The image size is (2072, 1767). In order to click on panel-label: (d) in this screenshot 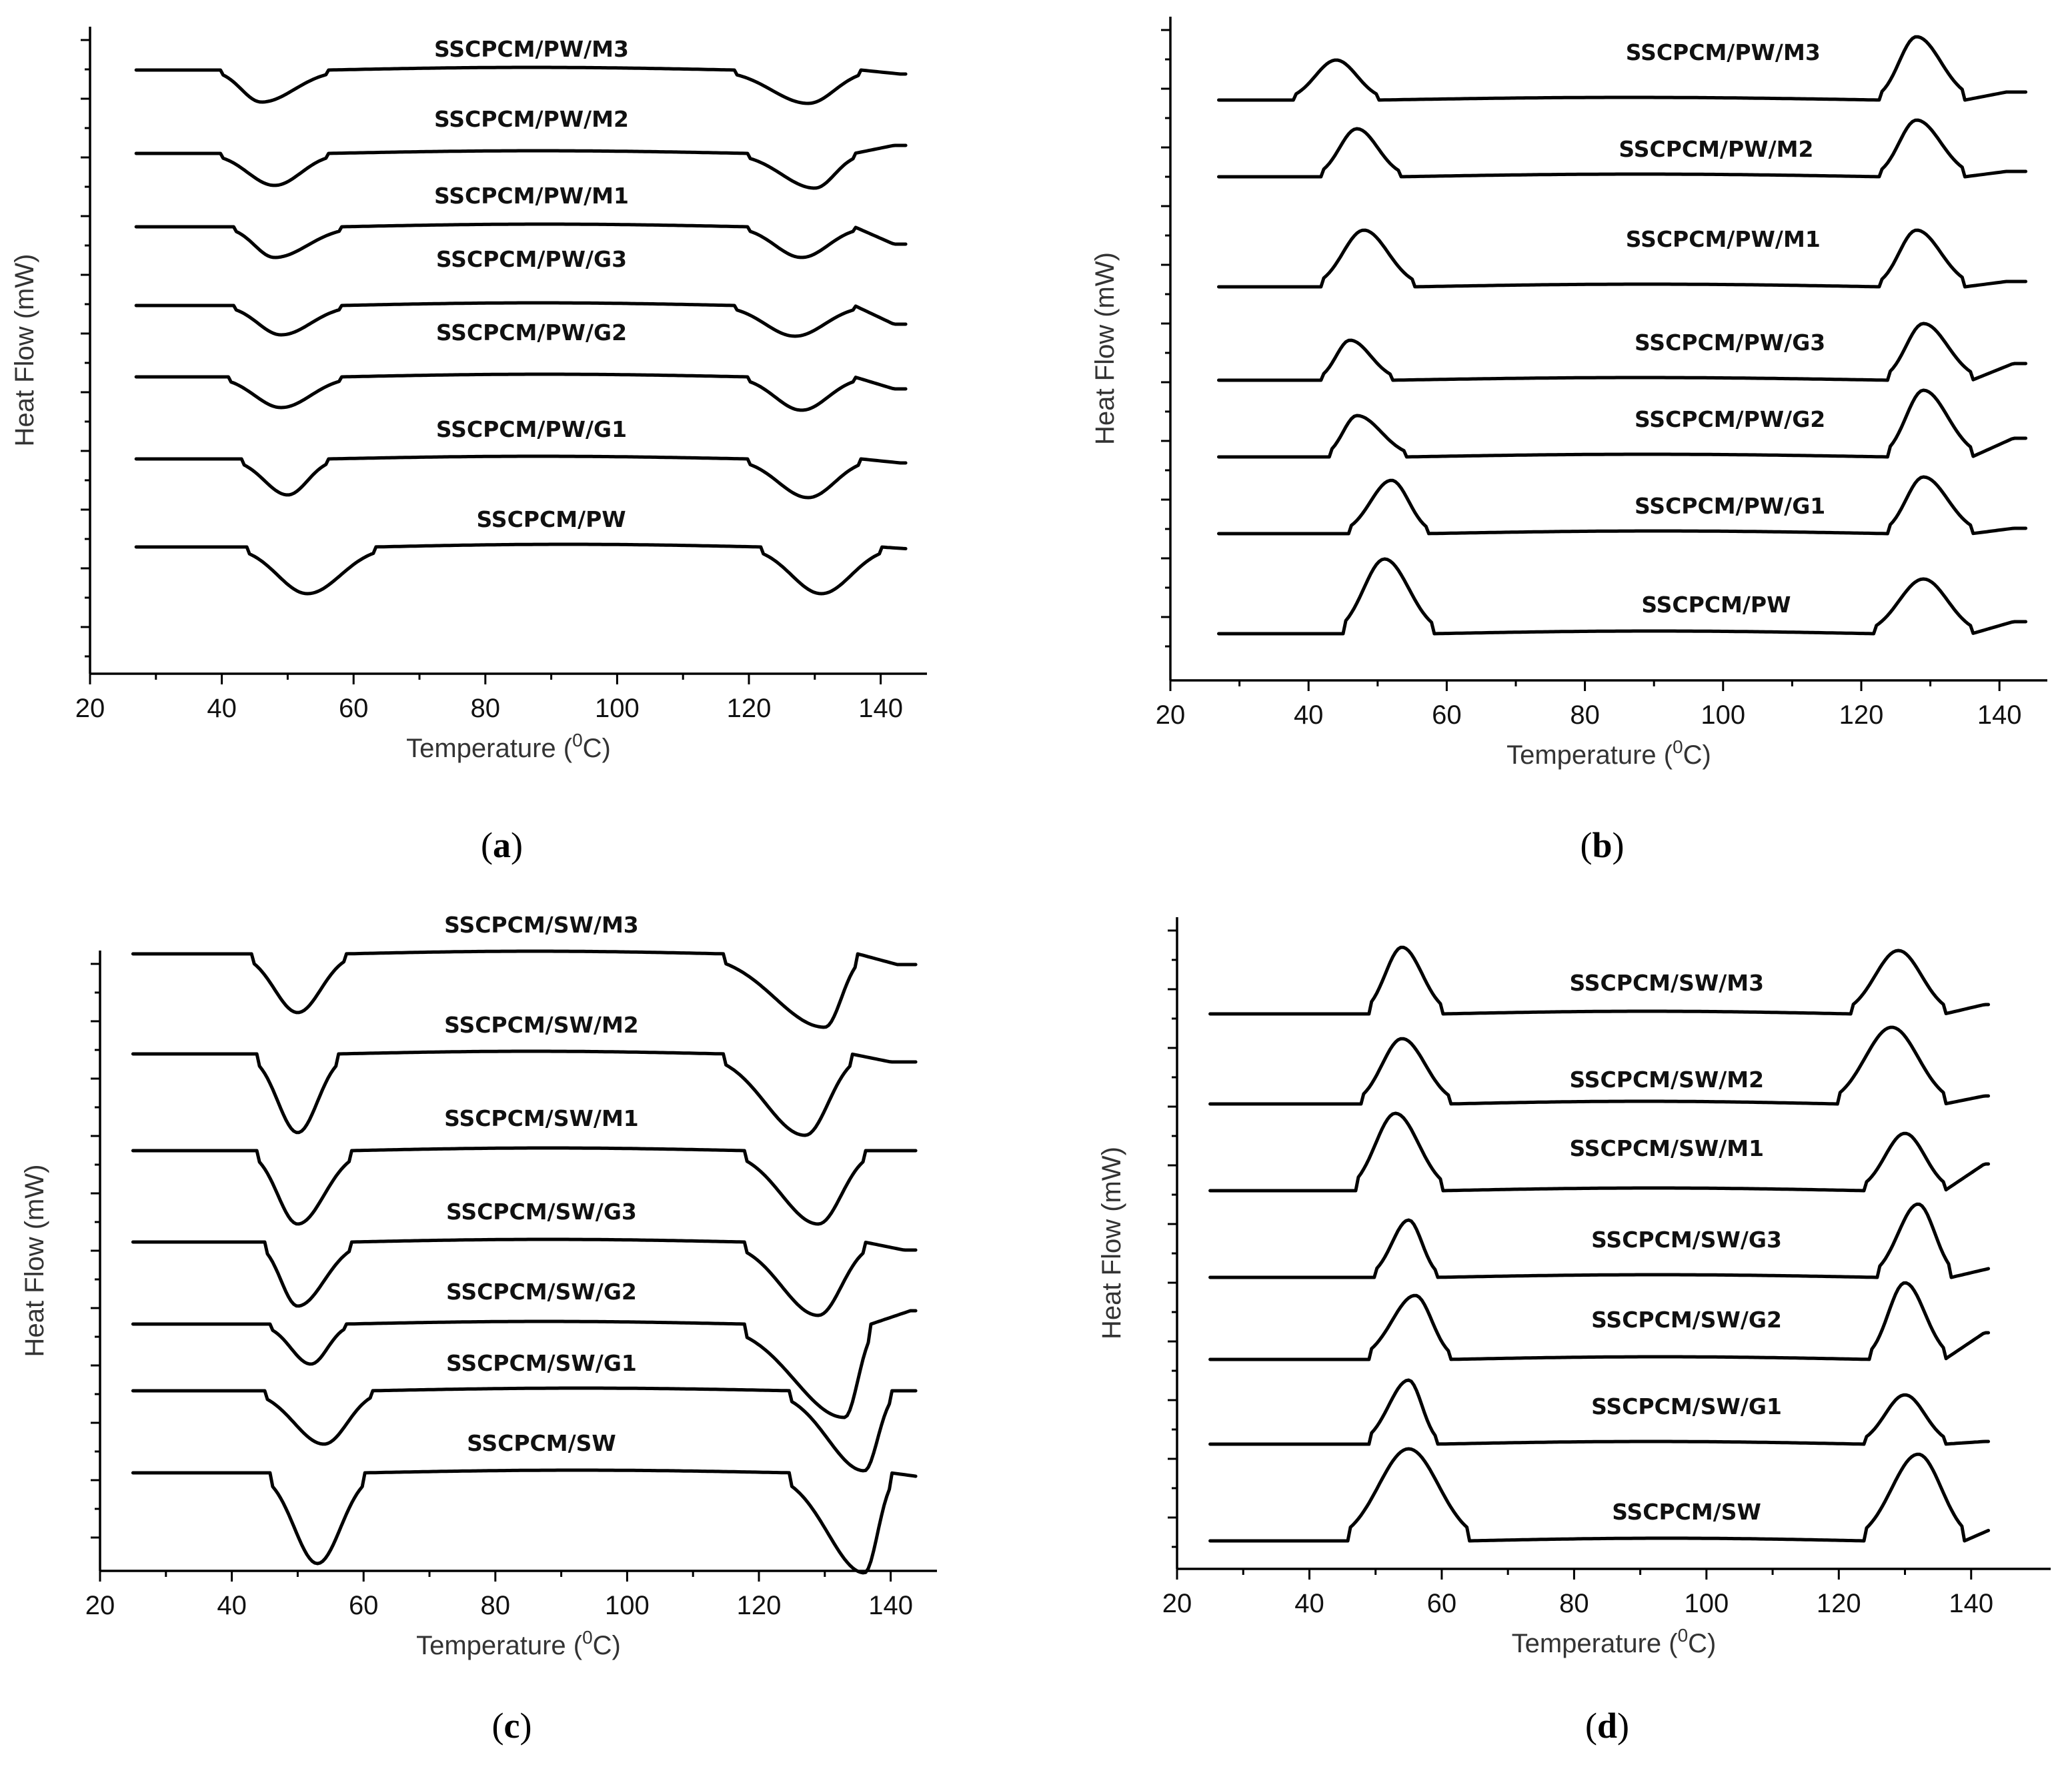, I will do `click(1607, 1726)`.